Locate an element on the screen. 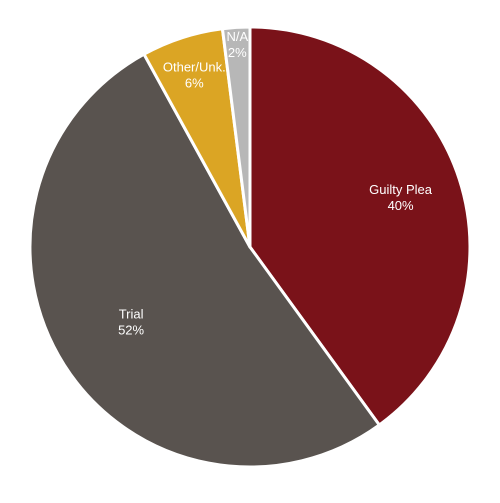 This screenshot has width=500, height=503. slice-value-n-a: 2% is located at coordinates (237, 52).